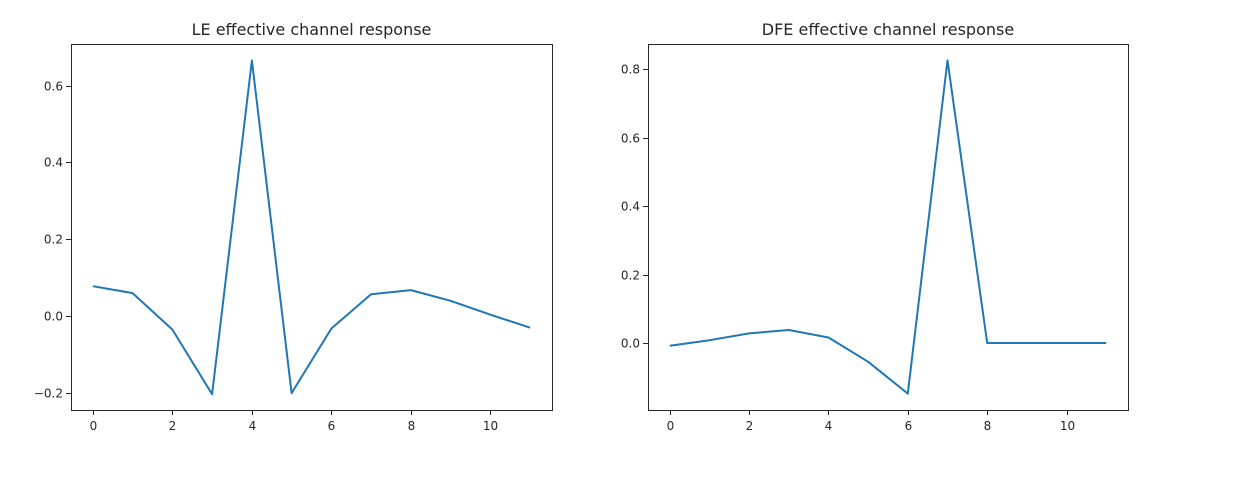 The image size is (1245, 484). Describe the element at coordinates (490, 426) in the screenshot. I see `le-x-tick-label: 10` at that location.